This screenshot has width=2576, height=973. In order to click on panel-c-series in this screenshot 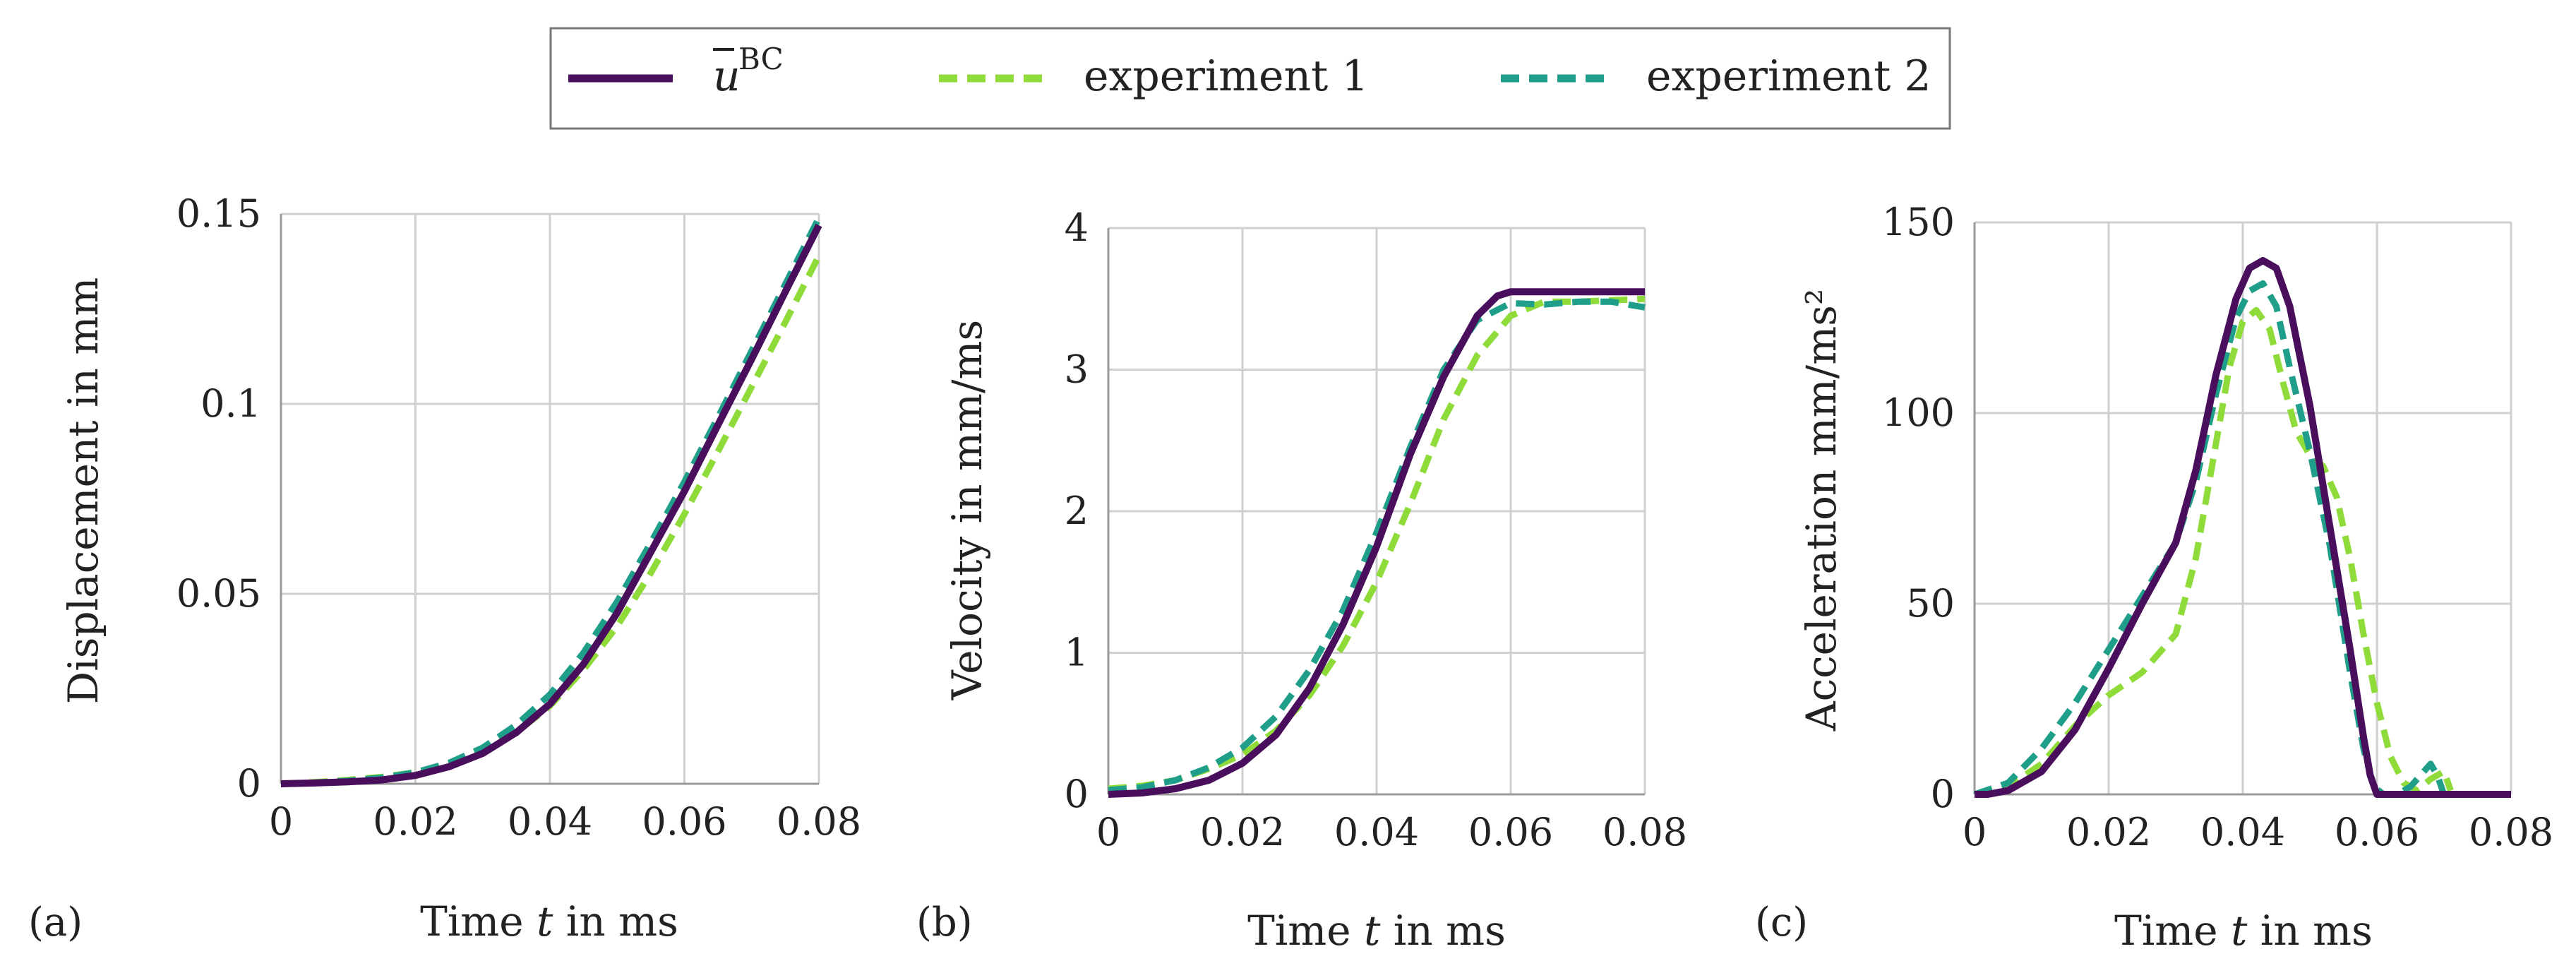, I will do `click(2242, 527)`.